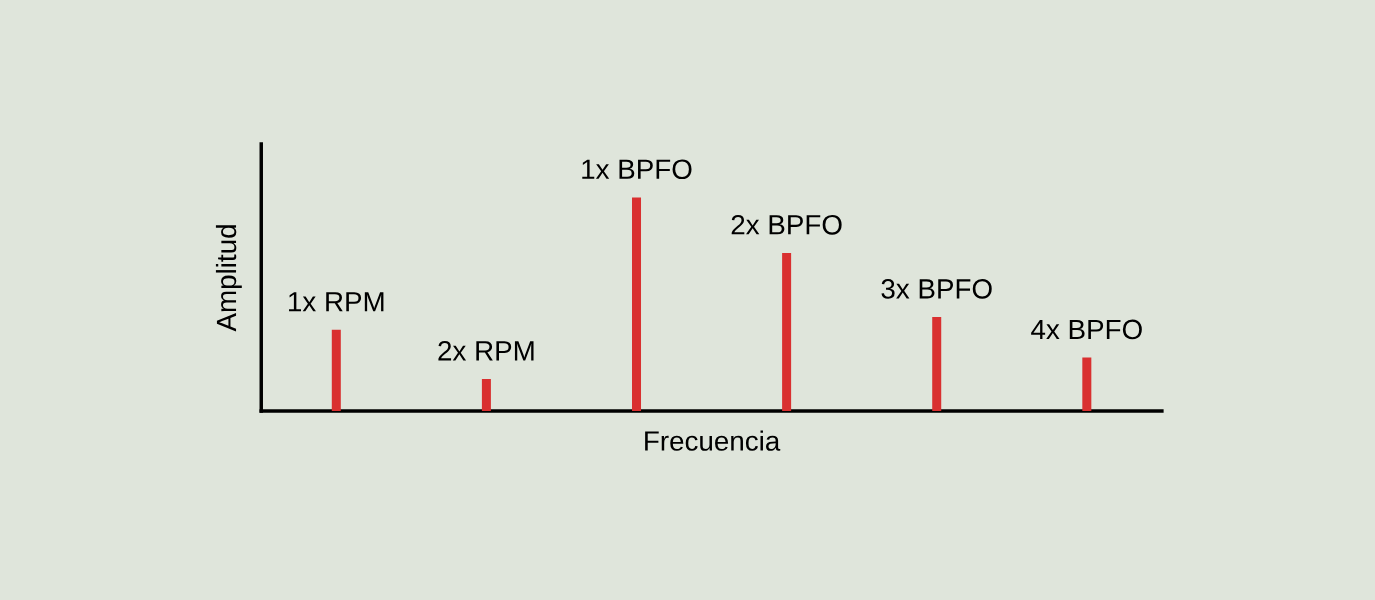  What do you see at coordinates (336, 302) in the screenshot?
I see `x-tick-label: 1x RPM` at bounding box center [336, 302].